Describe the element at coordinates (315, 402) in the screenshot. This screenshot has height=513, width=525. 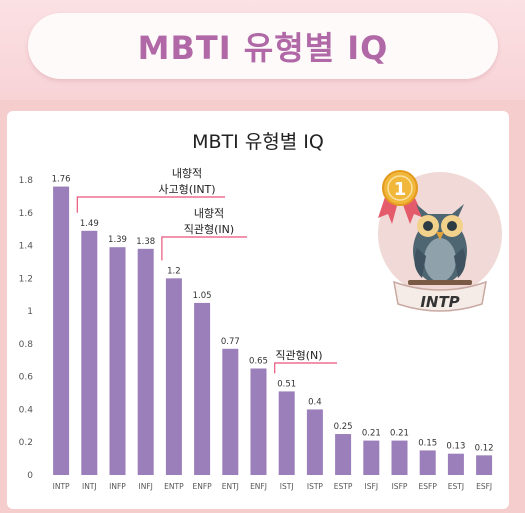
I see `value-label: 0.4` at that location.